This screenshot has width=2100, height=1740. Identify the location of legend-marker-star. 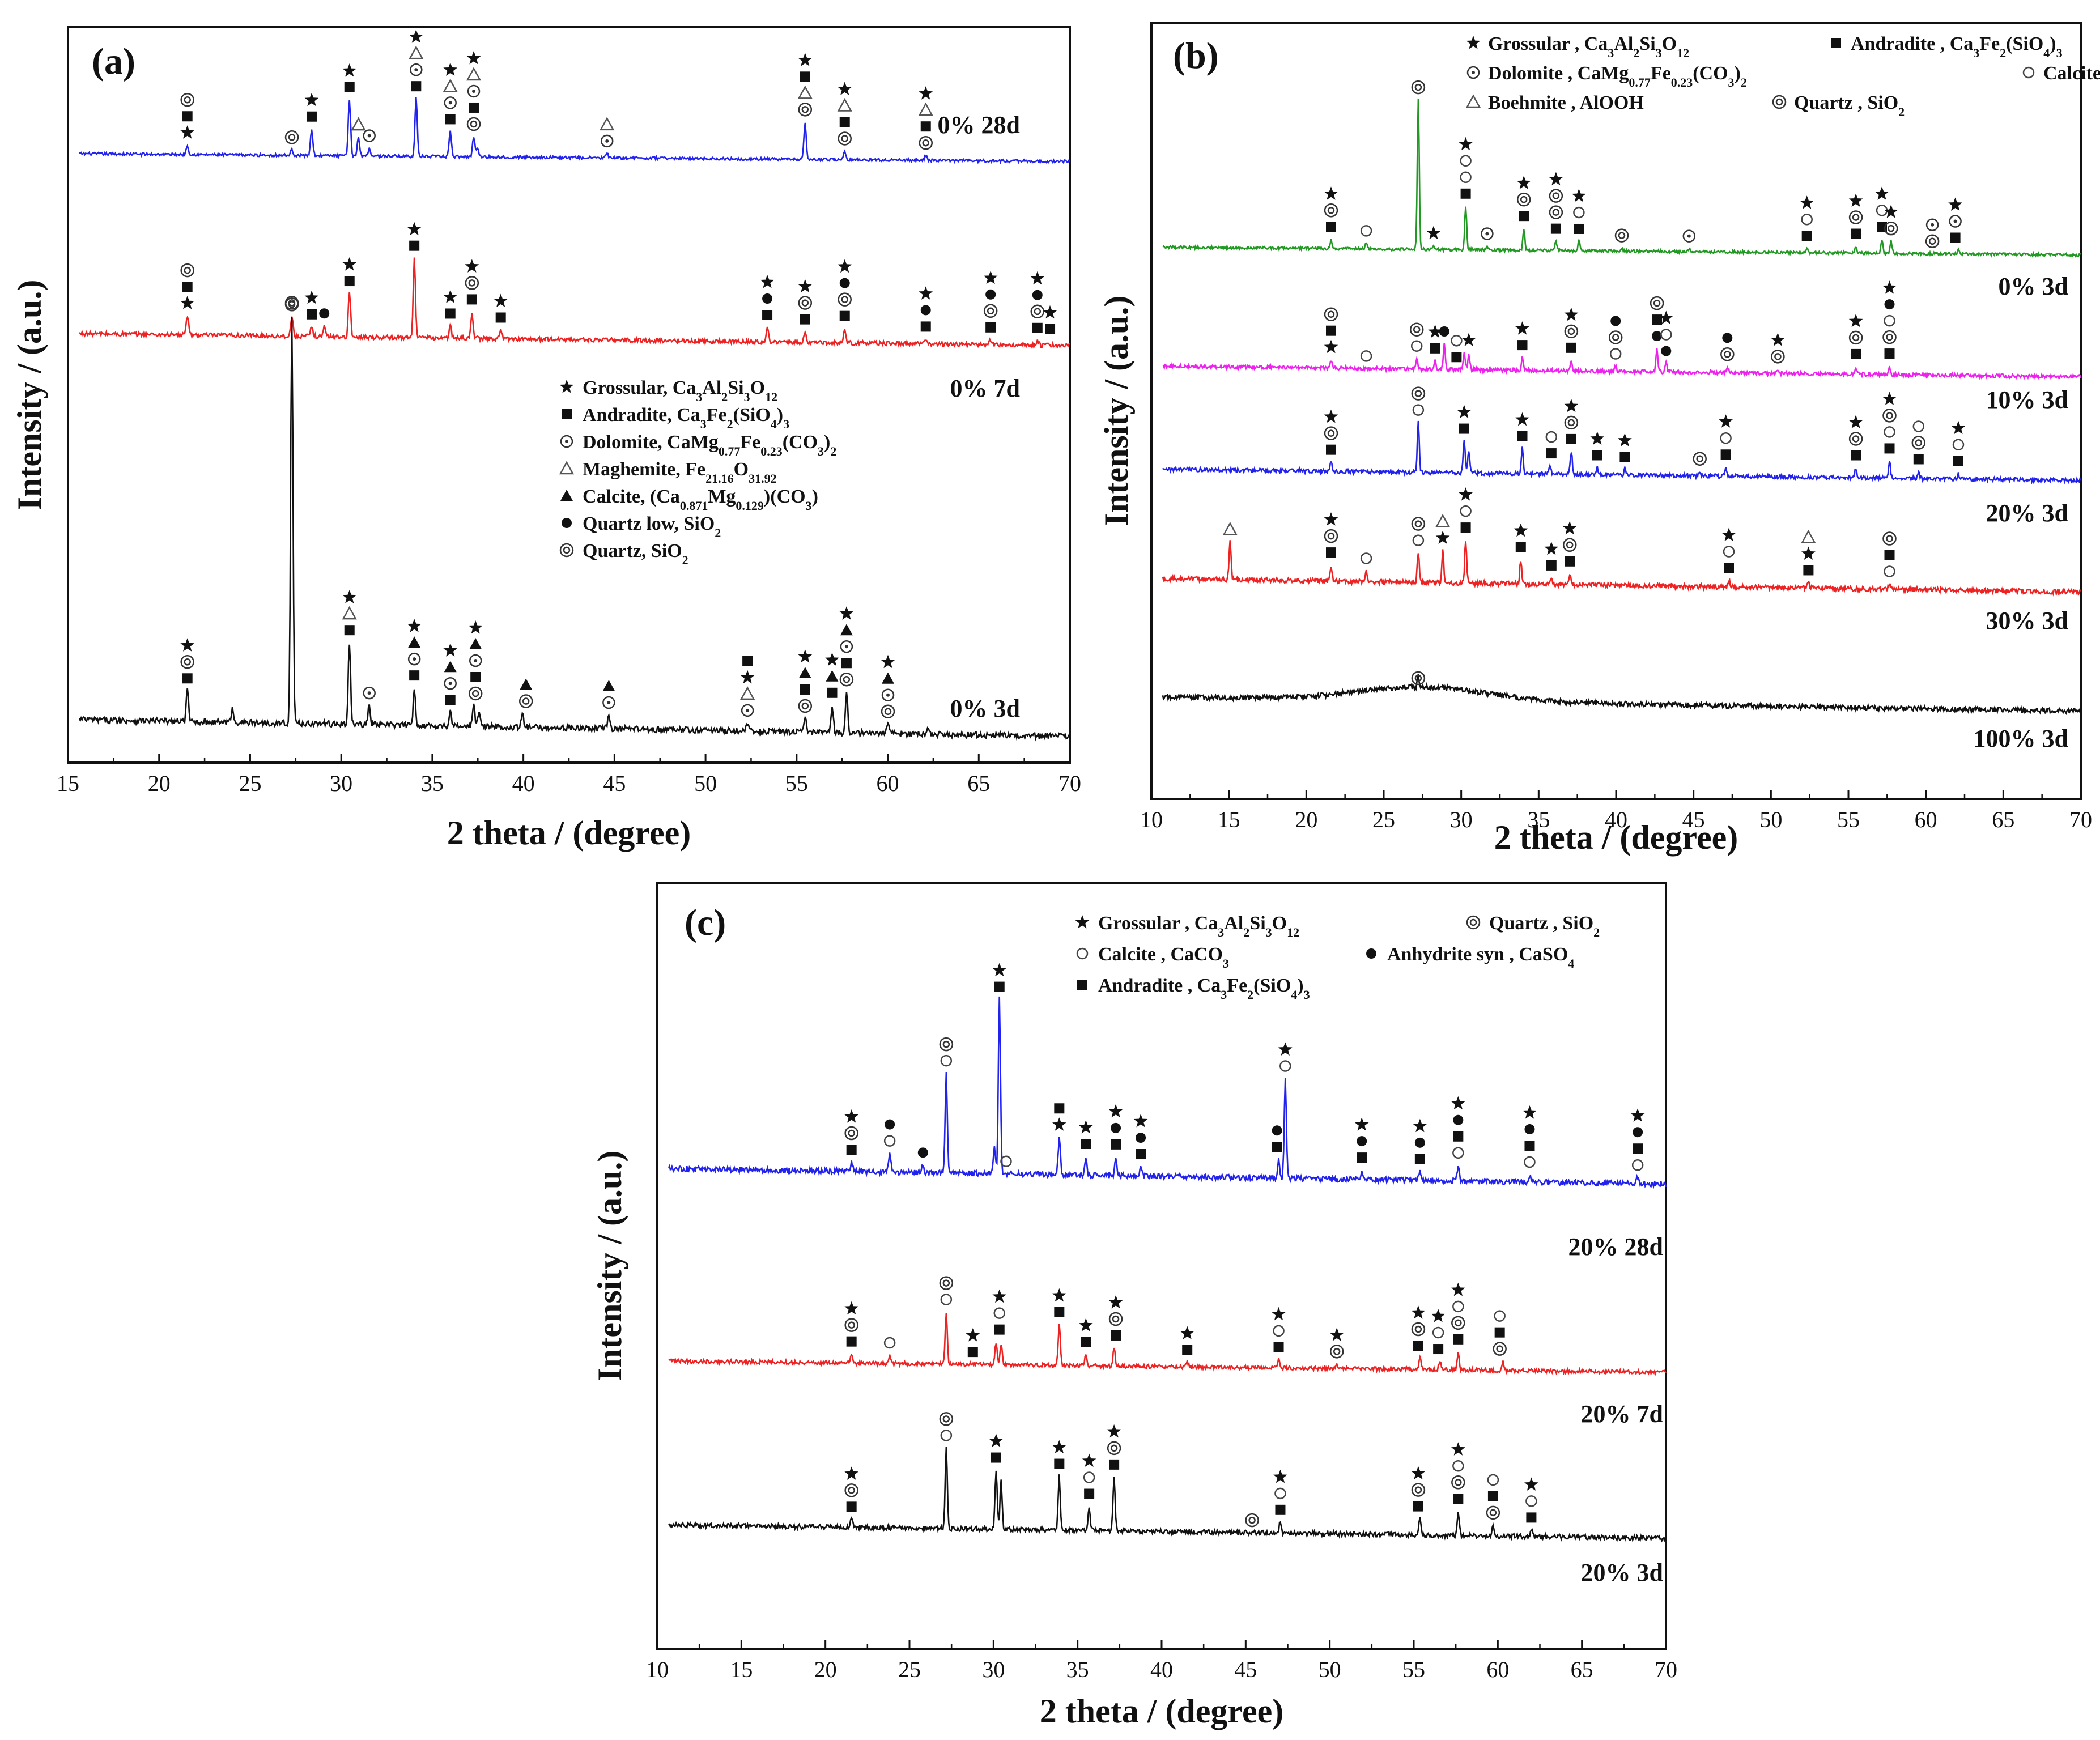
(566, 386).